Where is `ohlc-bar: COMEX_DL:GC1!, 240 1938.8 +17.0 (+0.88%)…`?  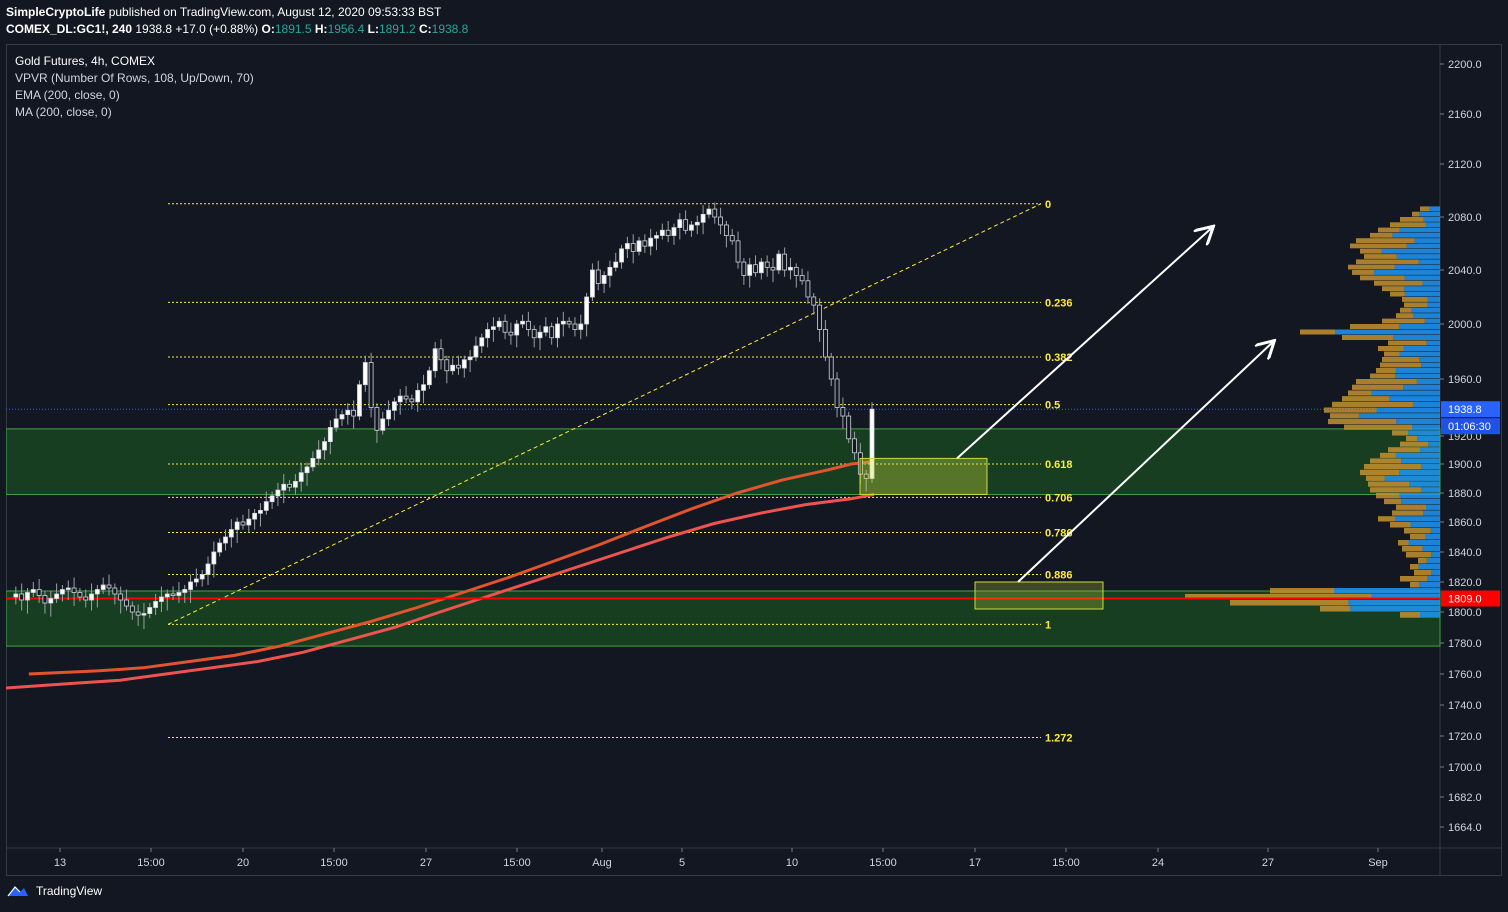 ohlc-bar: COMEX_DL:GC1!, 240 1938.8 +17.0 (+0.88%)… is located at coordinates (237, 29).